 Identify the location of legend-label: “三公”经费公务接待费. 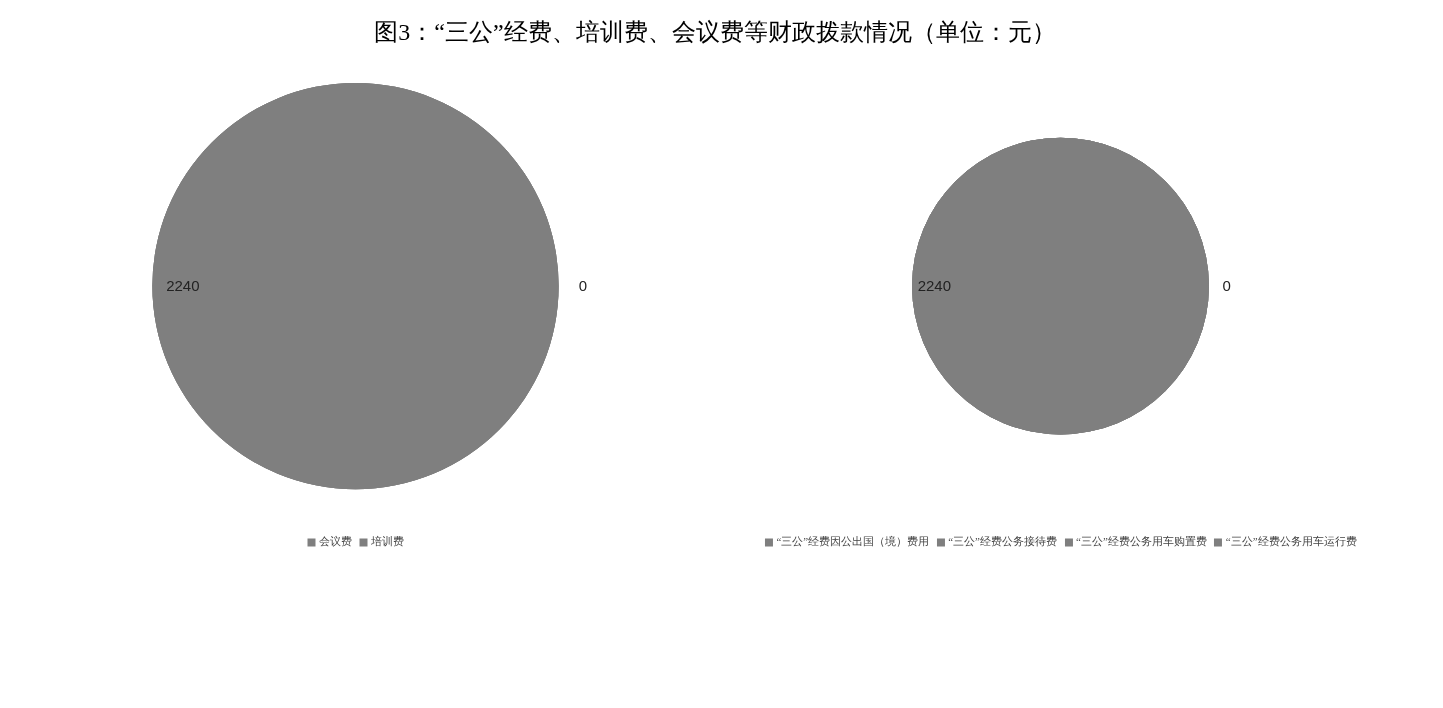
(1002, 542).